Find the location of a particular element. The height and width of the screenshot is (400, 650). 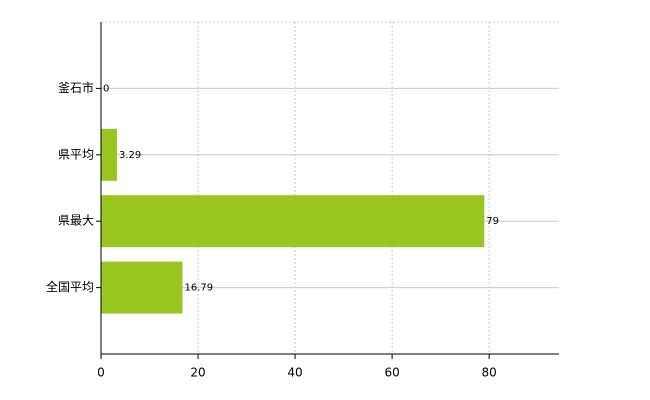

y-tick-label: 県平均 is located at coordinates (76, 154).